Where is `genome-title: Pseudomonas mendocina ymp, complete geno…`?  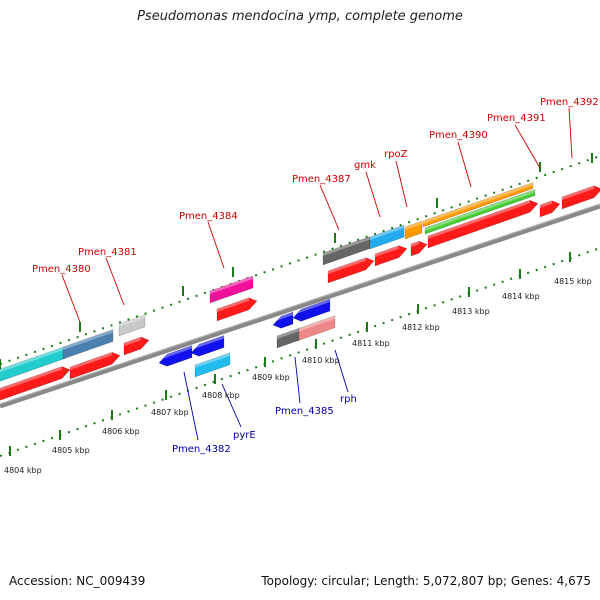 genome-title: Pseudomonas mendocina ymp, complete geno… is located at coordinates (300, 16).